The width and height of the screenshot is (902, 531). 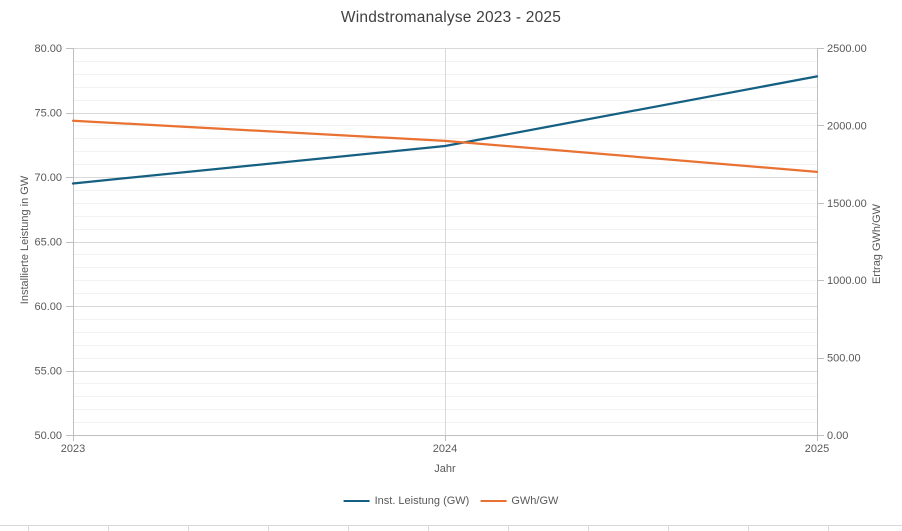 I want to click on left-axis-tick-label: 80.00, so click(x=48, y=49).